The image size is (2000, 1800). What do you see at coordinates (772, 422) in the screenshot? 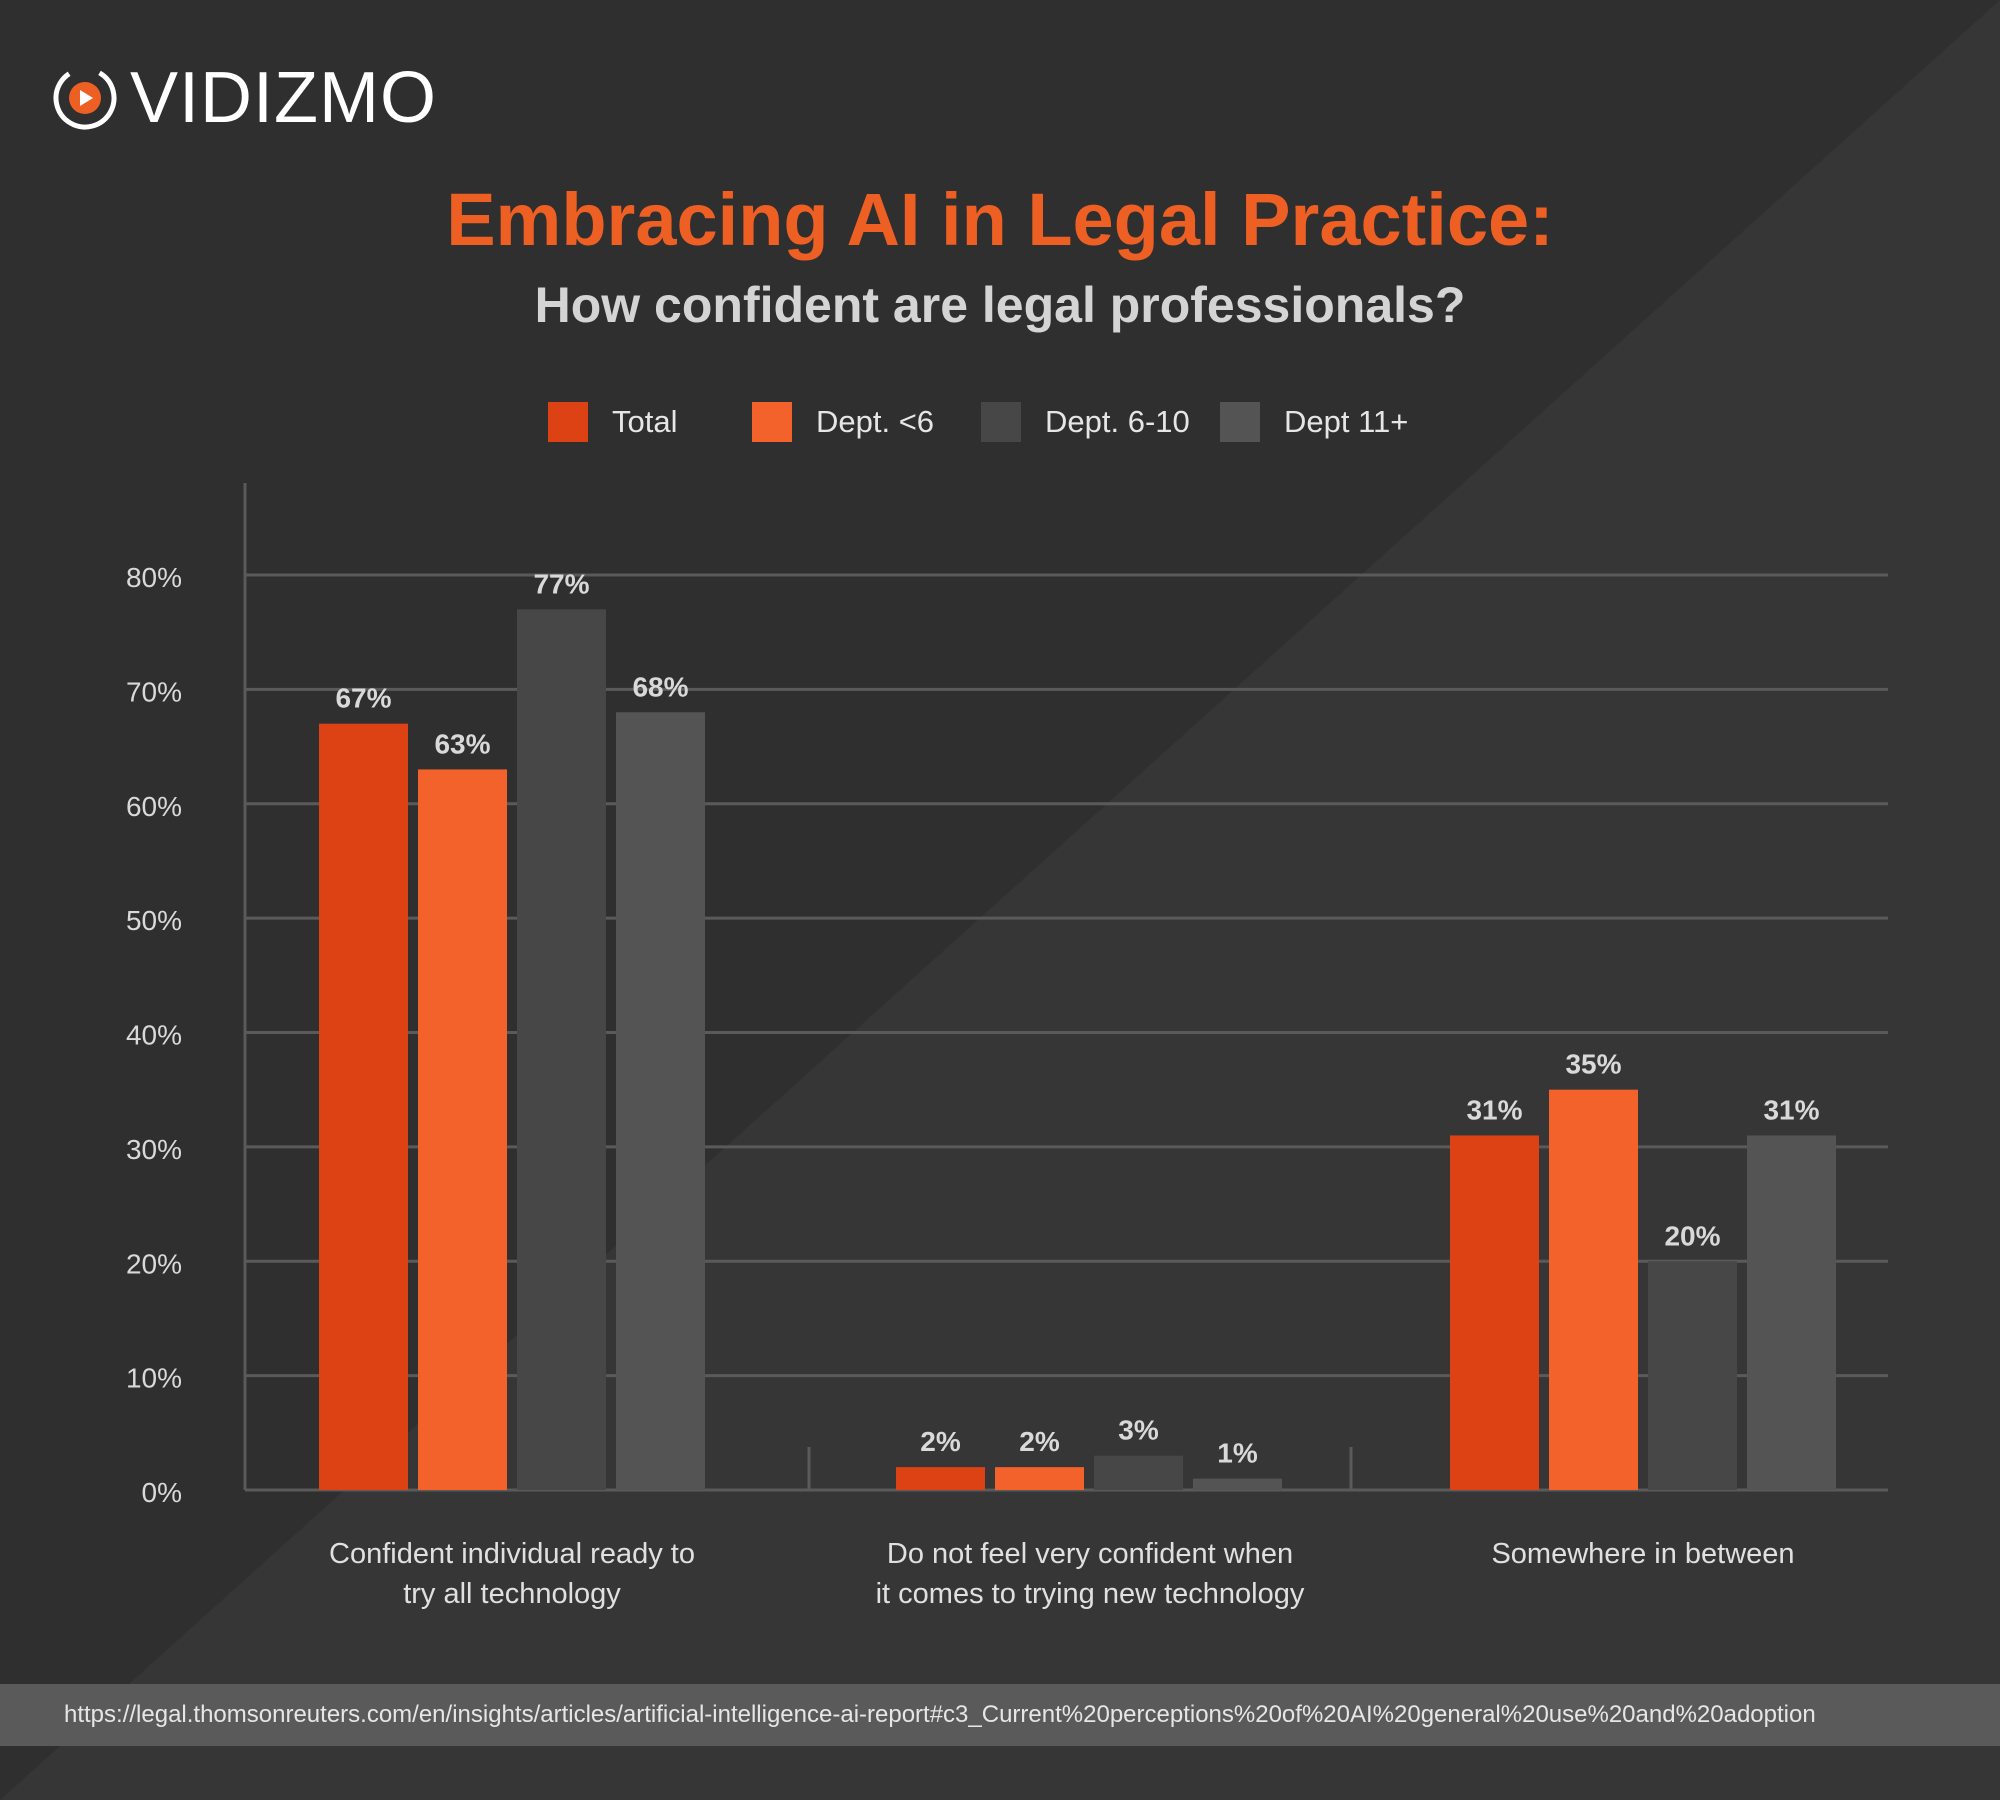
I see `legend-swatch-dept-lt6` at bounding box center [772, 422].